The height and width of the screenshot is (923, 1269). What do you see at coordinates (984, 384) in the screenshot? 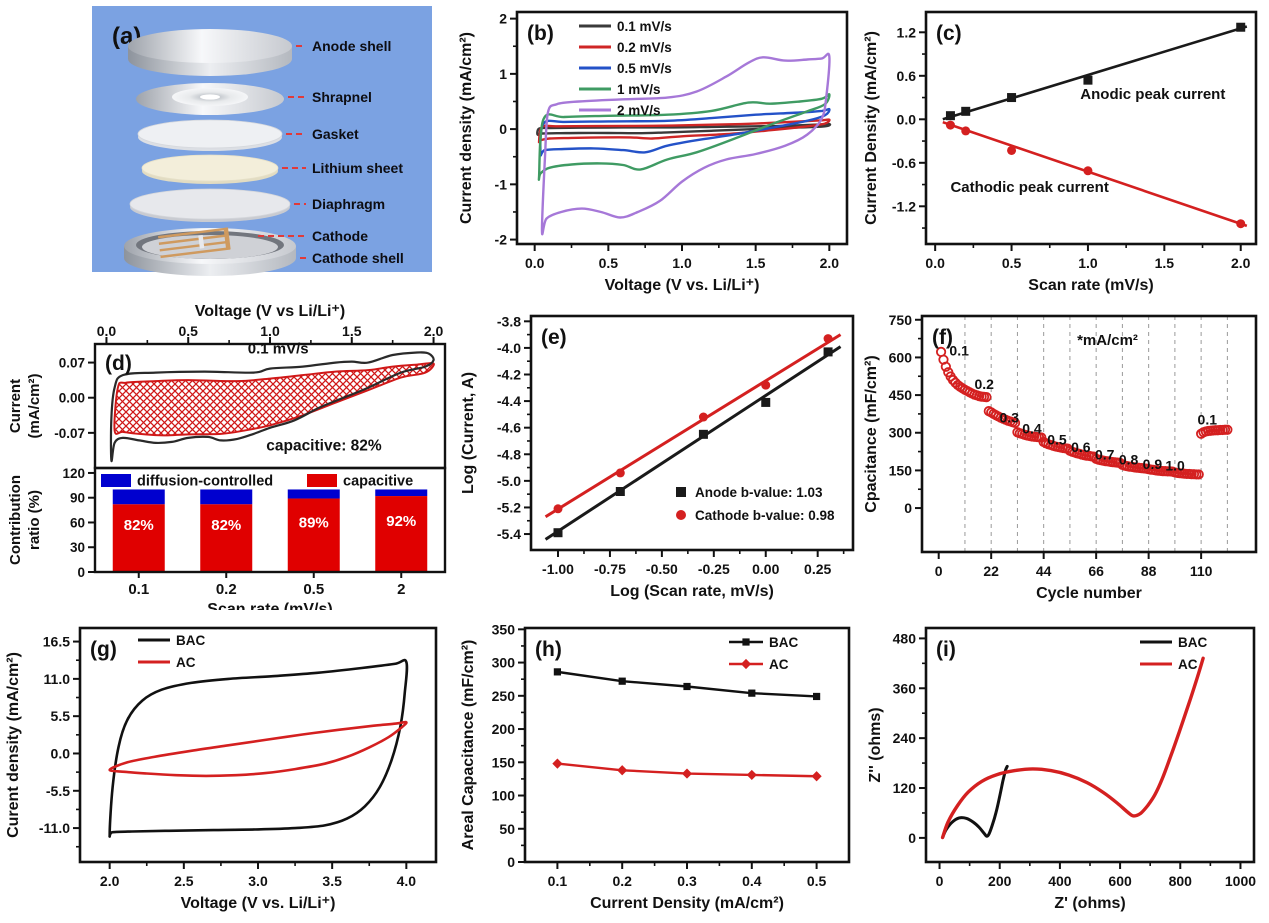
I see `rate-label: 0.2` at bounding box center [984, 384].